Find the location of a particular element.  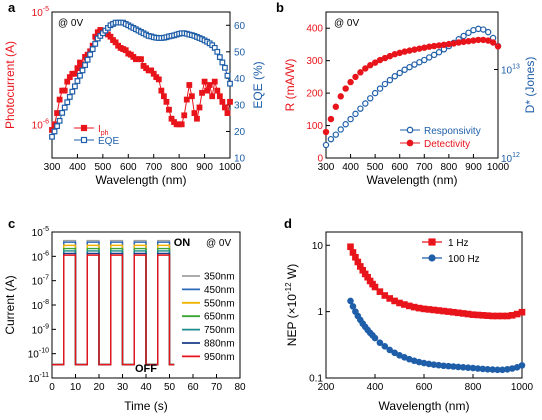

legend-label: Responsivity is located at coordinates (452, 131).